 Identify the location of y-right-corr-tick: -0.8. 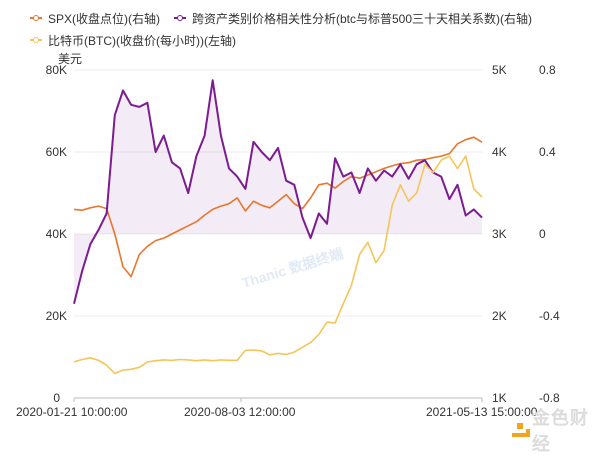
(549, 398).